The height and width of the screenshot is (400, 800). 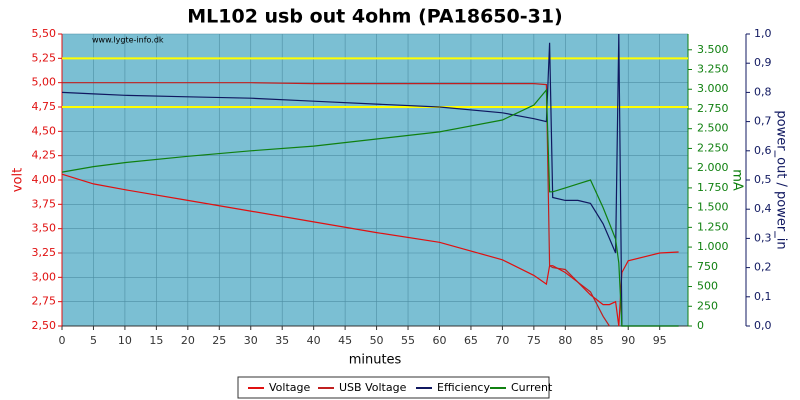 I want to click on y3-tick-label: 0,3, so click(x=763, y=237).